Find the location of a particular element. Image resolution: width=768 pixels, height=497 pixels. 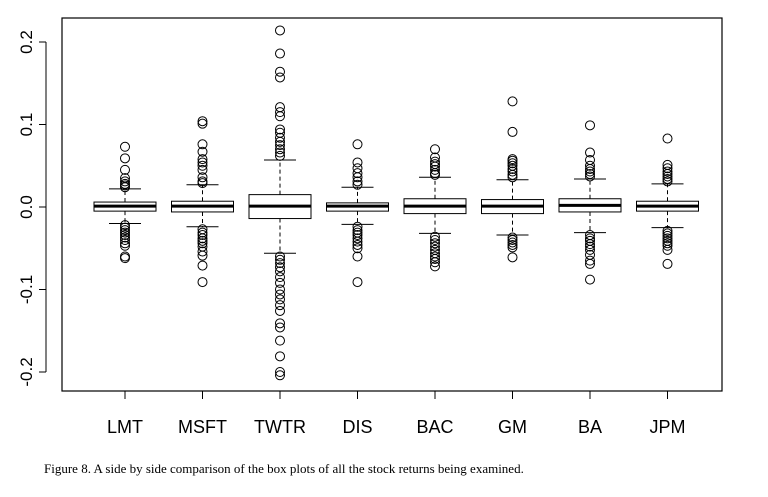

box-gm is located at coordinates (512, 179).